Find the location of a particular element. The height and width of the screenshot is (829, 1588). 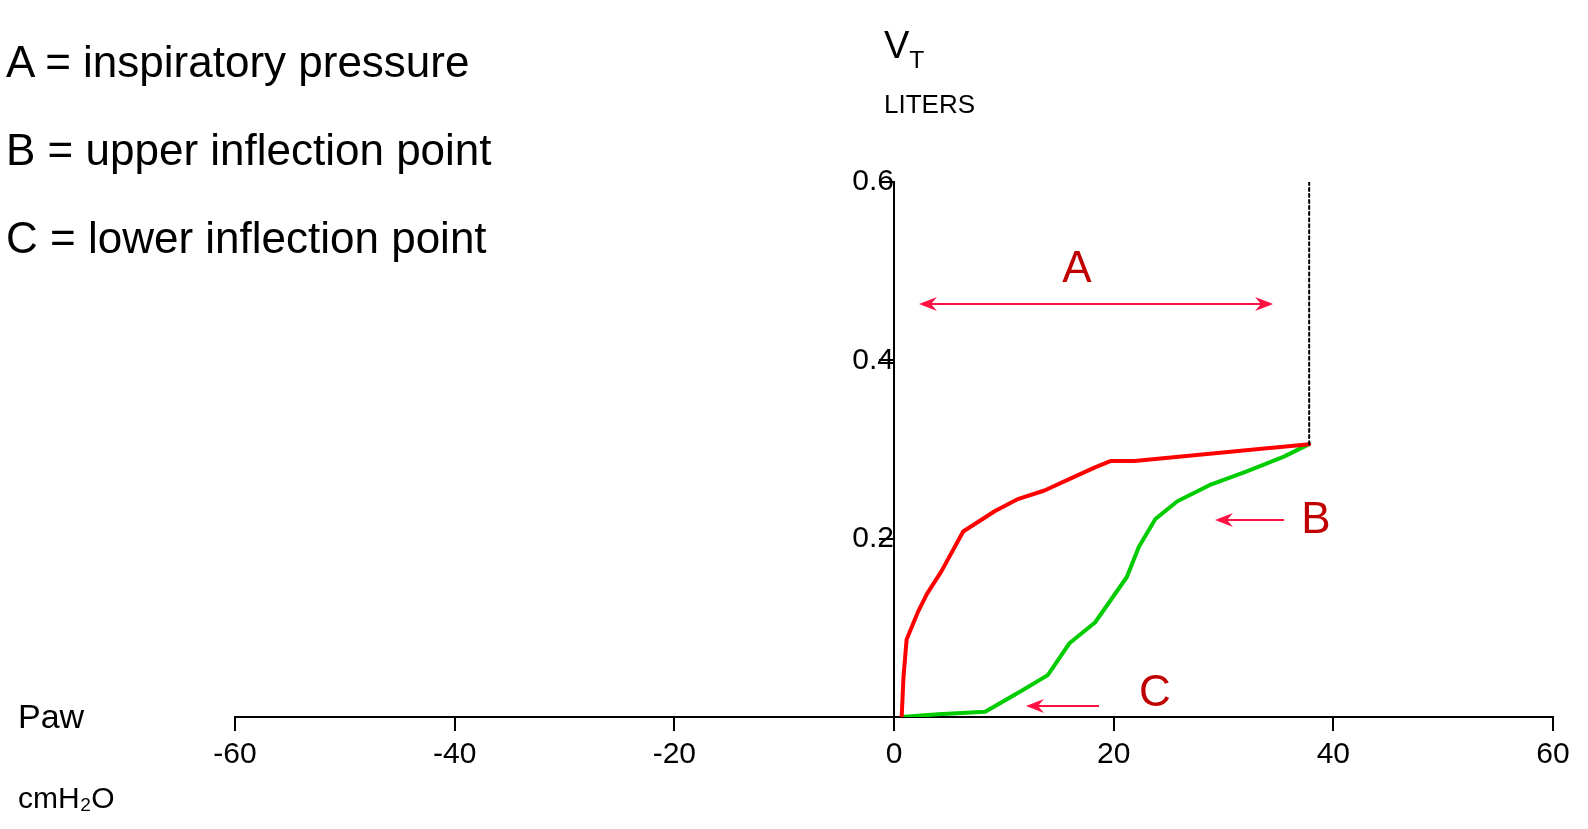

x-tick-label: 20 is located at coordinates (1113, 753).